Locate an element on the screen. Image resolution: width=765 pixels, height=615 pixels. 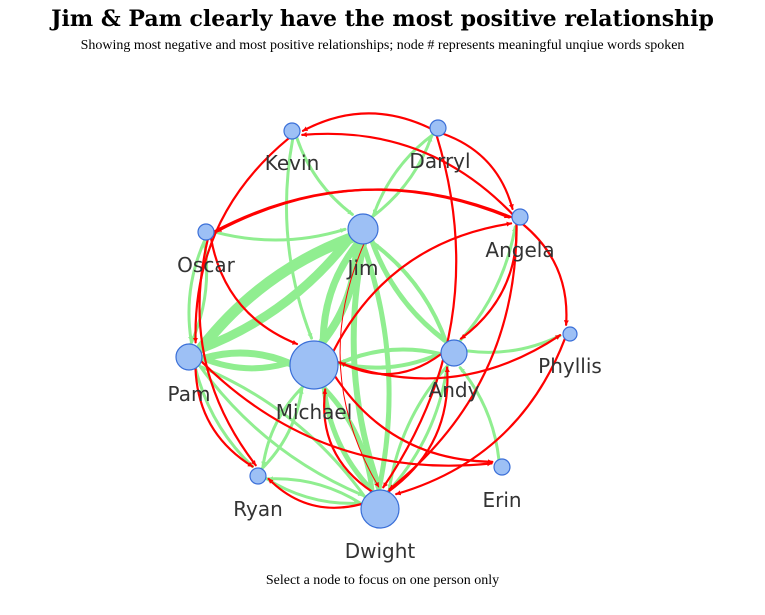
edge-positive-jim-andy is located at coordinates (408, 290).